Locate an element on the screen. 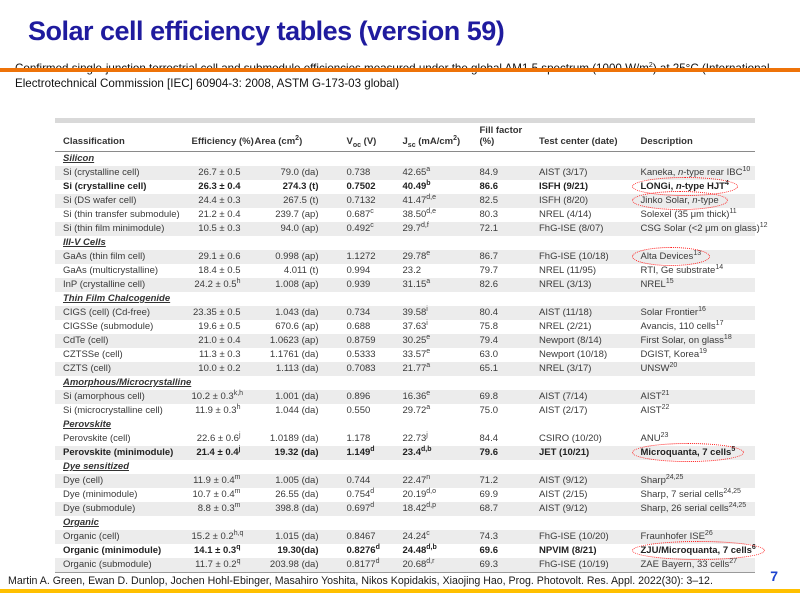 The image size is (800, 600). cell-description: CSG Solar (<2 μm on glass)12 is located at coordinates (700, 229).